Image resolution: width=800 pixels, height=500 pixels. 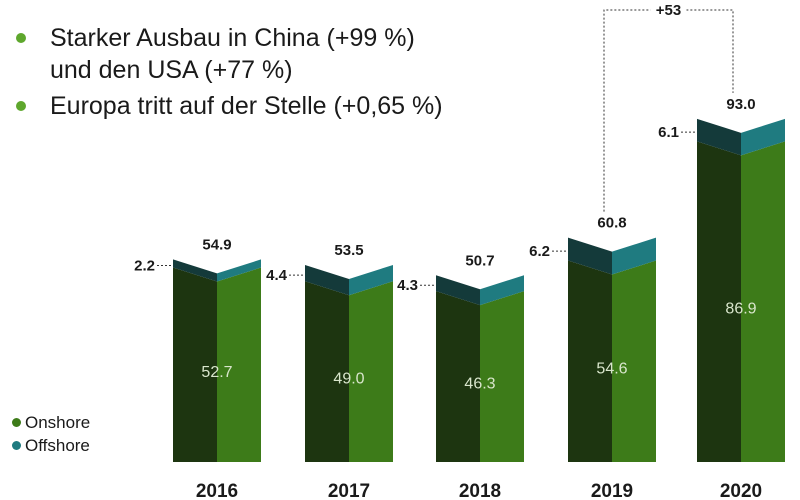 I want to click on bullet-item-2: Europa tritt auf der Stelle (+0,65 %), so click(x=228, y=106).